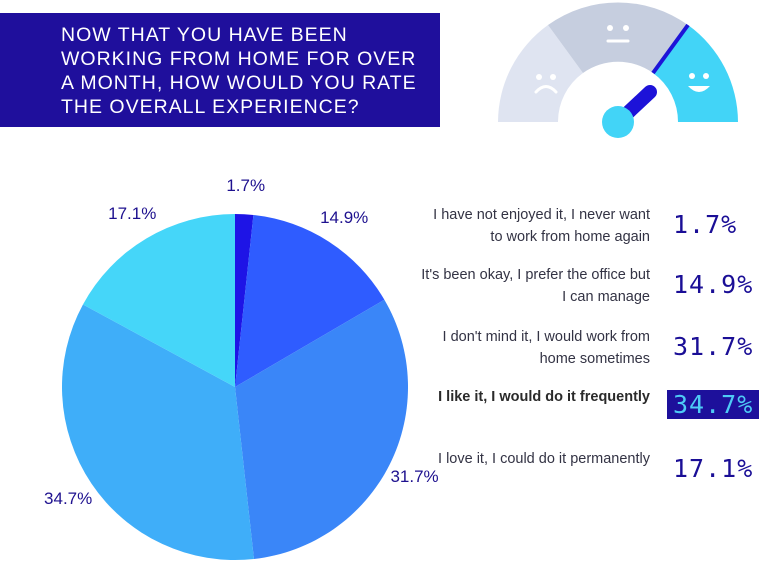 The image size is (783, 577). What do you see at coordinates (132, 214) in the screenshot?
I see `slice-value-label: 17.1%` at bounding box center [132, 214].